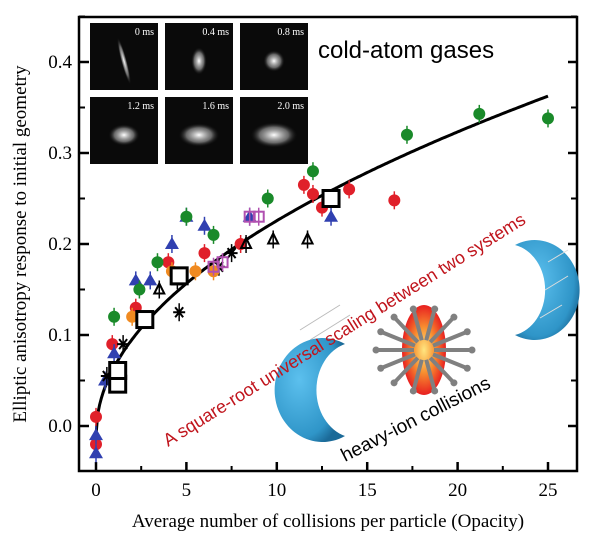 This screenshot has width=600, height=541. Describe the element at coordinates (60, 335) in the screenshot. I see `y-tick-label: 0.1` at that location.